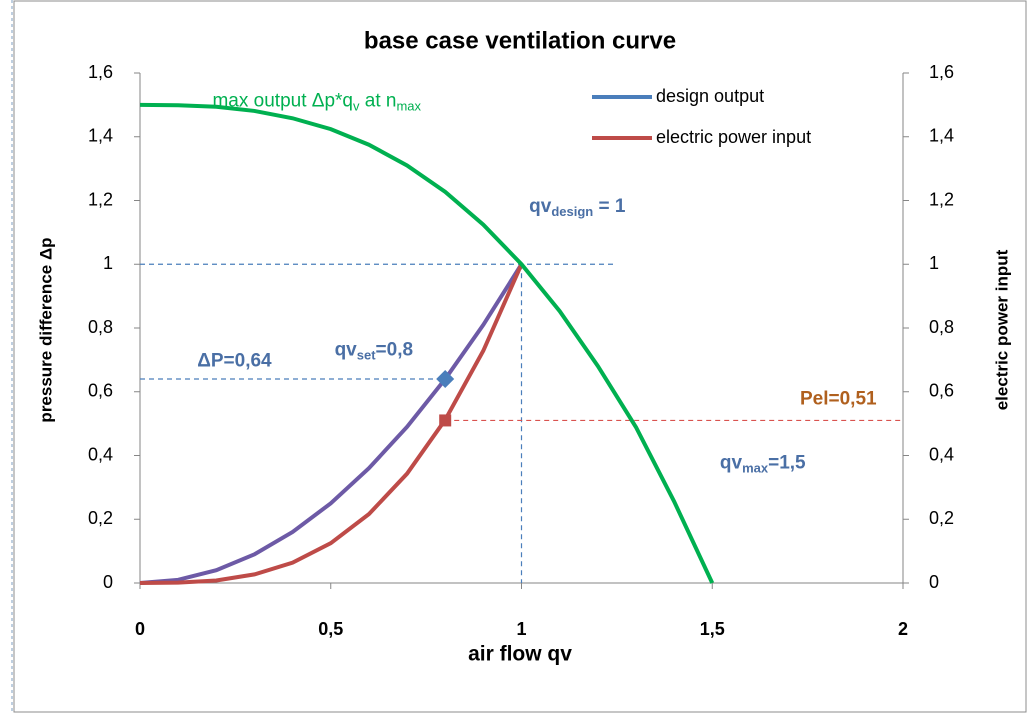 The width and height of the screenshot is (1028, 713). What do you see at coordinates (356, 106) in the screenshot?
I see `annotation-part: v` at bounding box center [356, 106].